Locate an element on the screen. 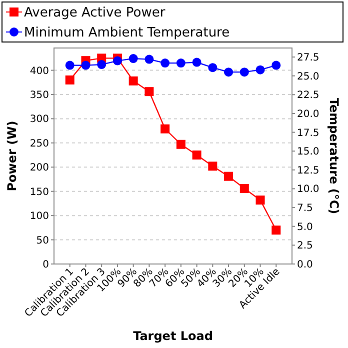  x-axis-title: Target Load is located at coordinates (173, 336).